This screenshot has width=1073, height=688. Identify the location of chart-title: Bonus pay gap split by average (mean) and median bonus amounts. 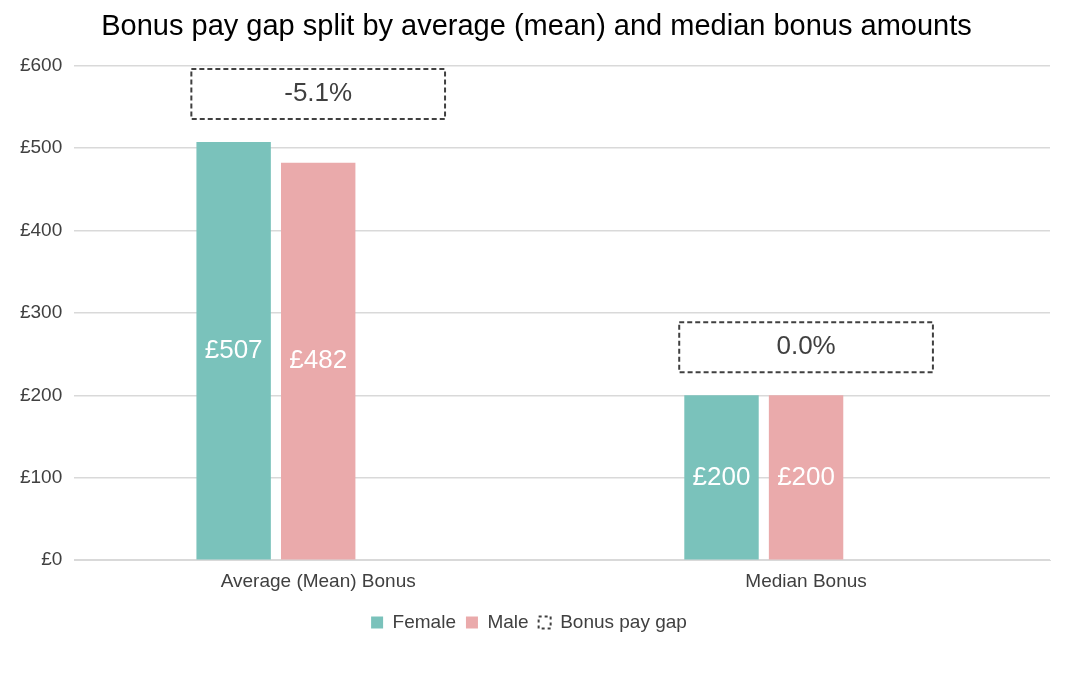
(536, 25).